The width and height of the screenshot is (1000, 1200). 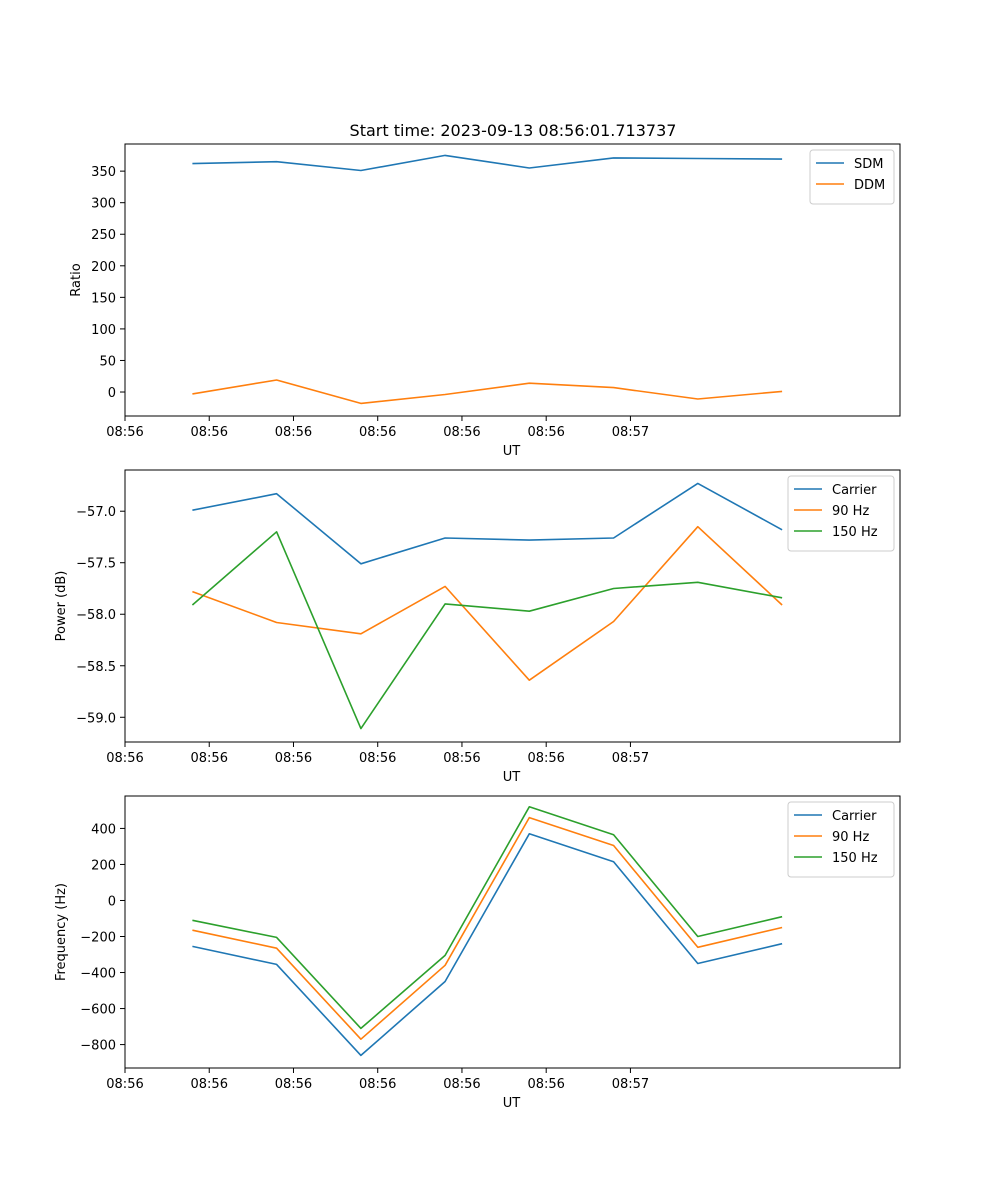 What do you see at coordinates (61, 606) in the screenshot?
I see `y-axis-label: Power (dB)` at bounding box center [61, 606].